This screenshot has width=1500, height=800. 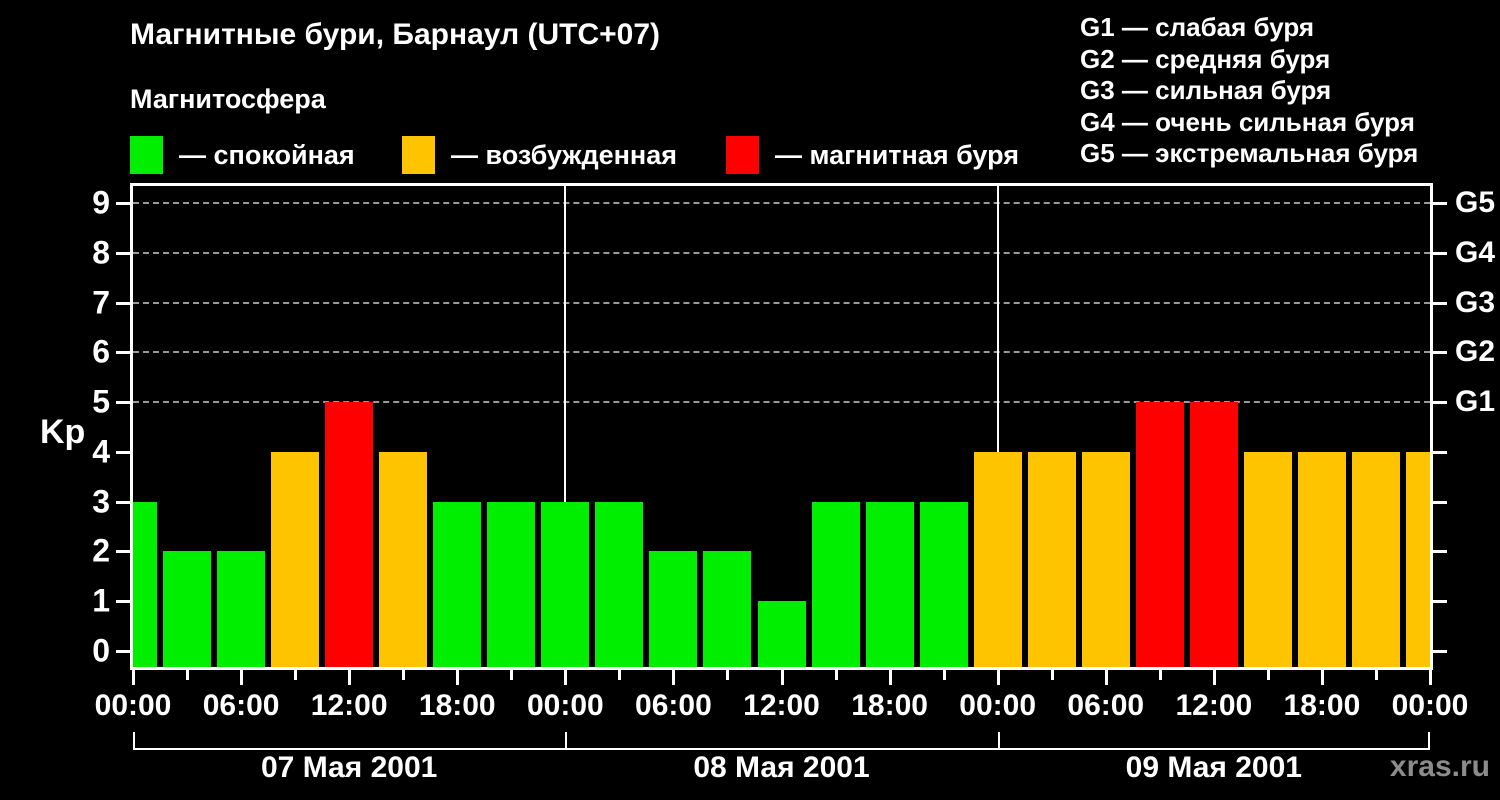 What do you see at coordinates (1205, 58) in the screenshot?
I see `storm-scale-g2: G2 — средняя буря` at bounding box center [1205, 58].